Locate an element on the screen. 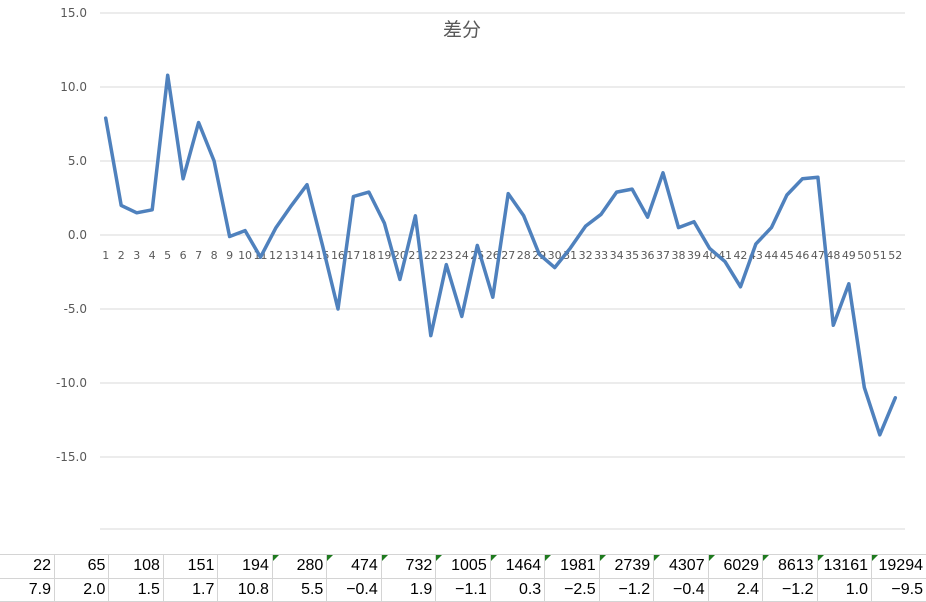 The image size is (926, 602). x-tick-label: 17 is located at coordinates (353, 255).